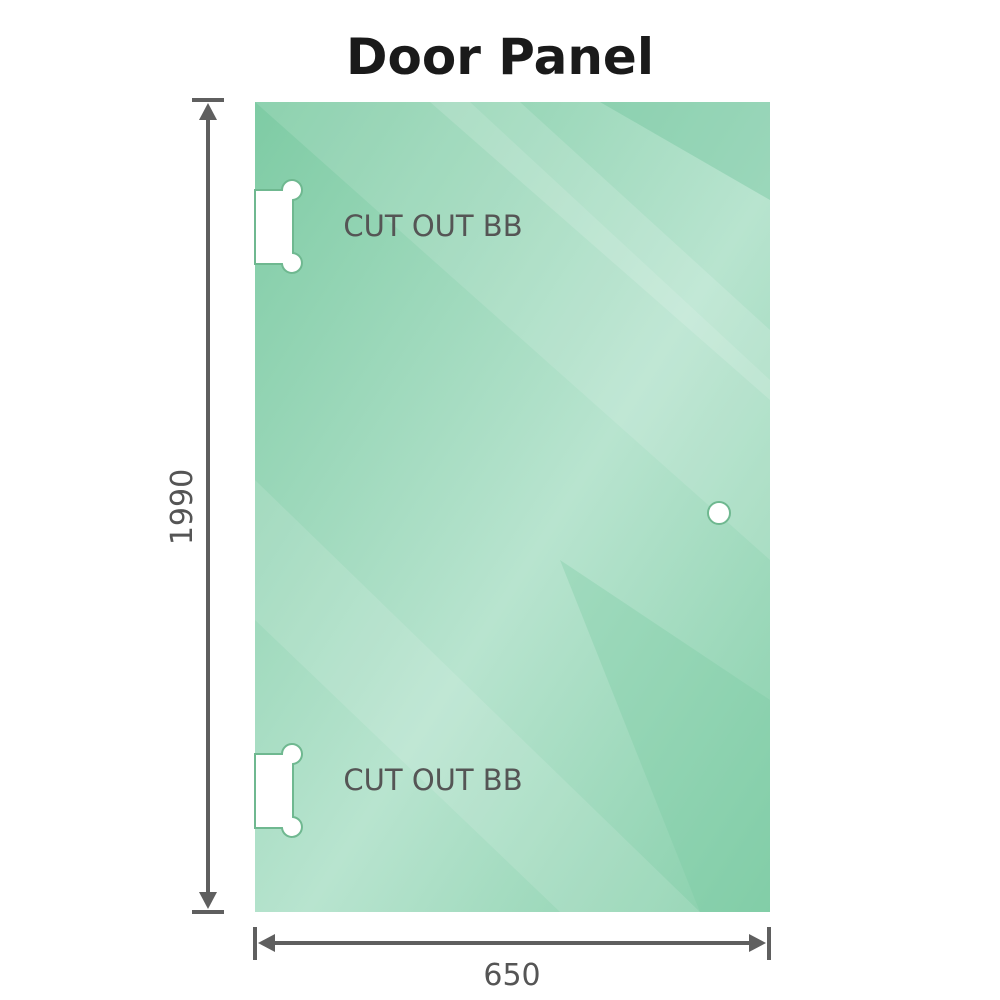 The image size is (1000, 1000). I want to click on cutout-top, so click(278, 226).